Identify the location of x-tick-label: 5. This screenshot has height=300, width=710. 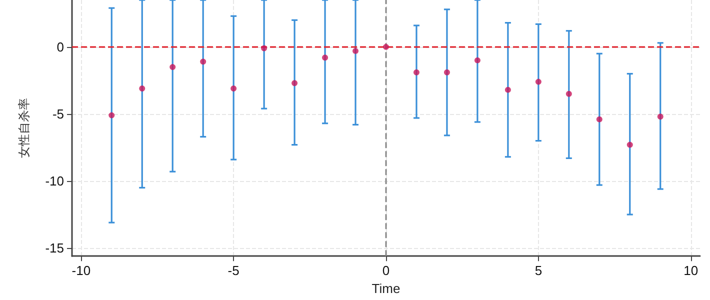
(538, 270).